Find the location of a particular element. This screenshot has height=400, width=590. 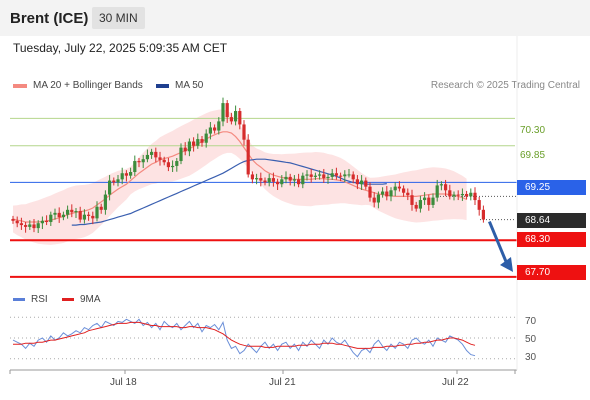

x-label-jul18: Jul 18 is located at coordinates (123, 382).